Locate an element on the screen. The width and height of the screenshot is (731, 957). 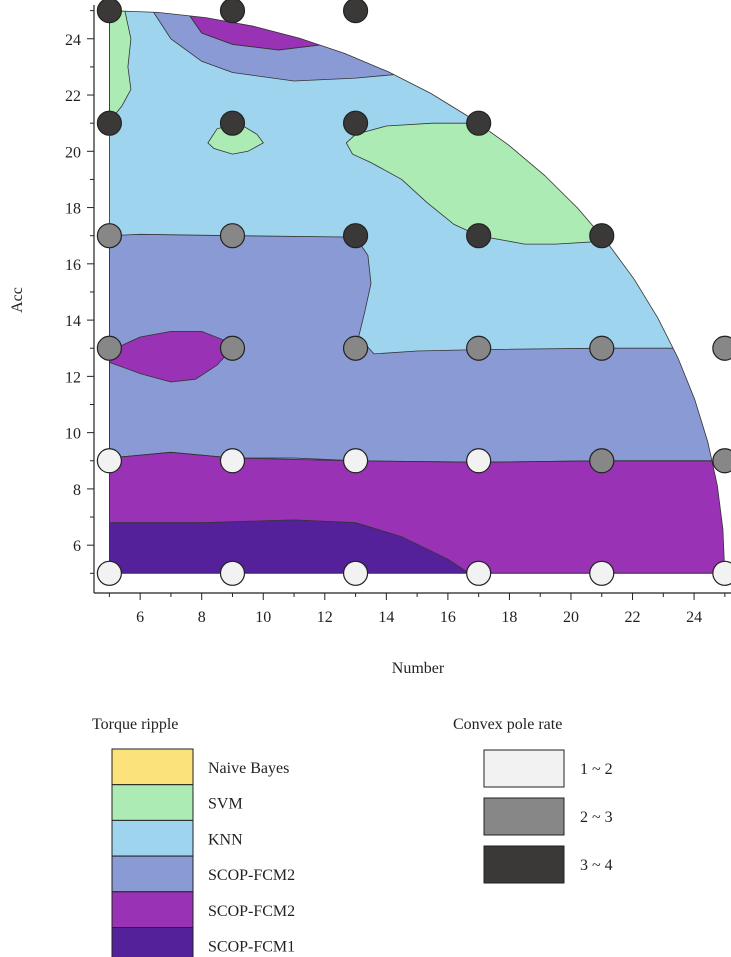
y-axis-label: Acc is located at coordinates (17, 300).